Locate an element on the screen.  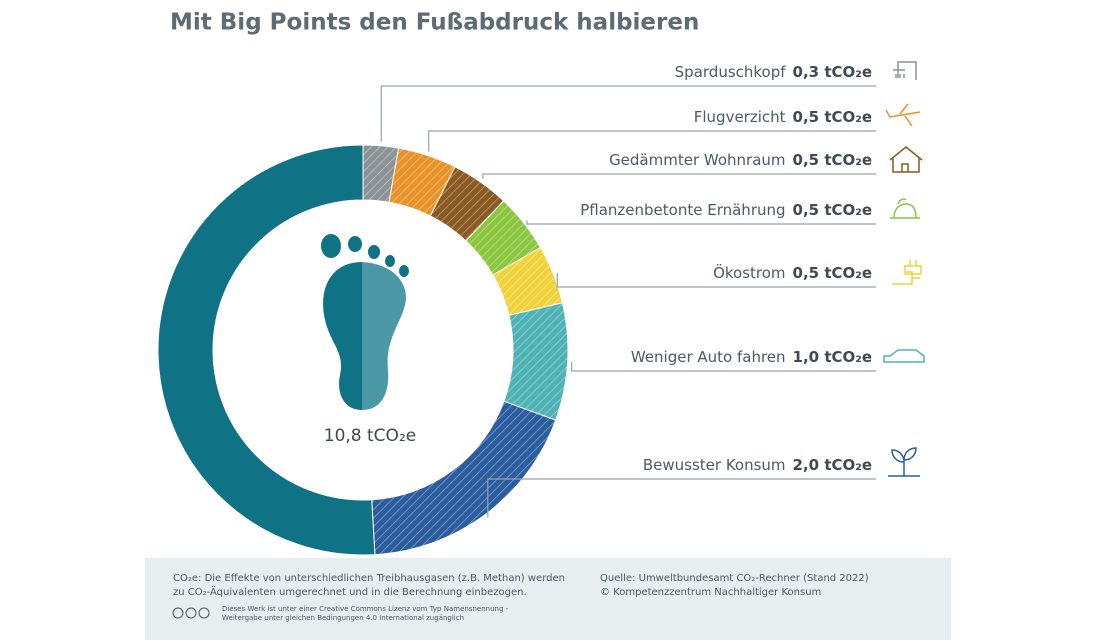
shower-icon is located at coordinates (905, 70).